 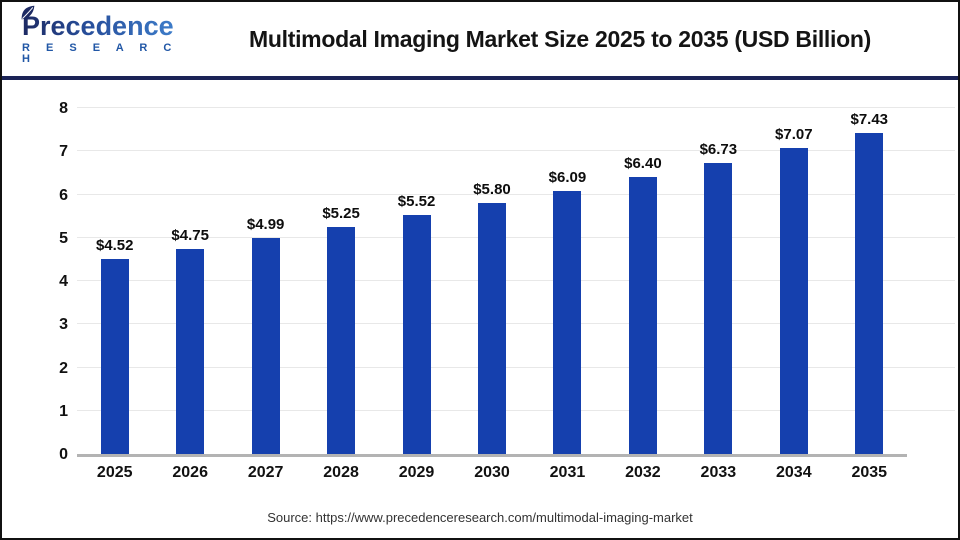 I want to click on bar-value-label: $7.43, so click(x=869, y=119).